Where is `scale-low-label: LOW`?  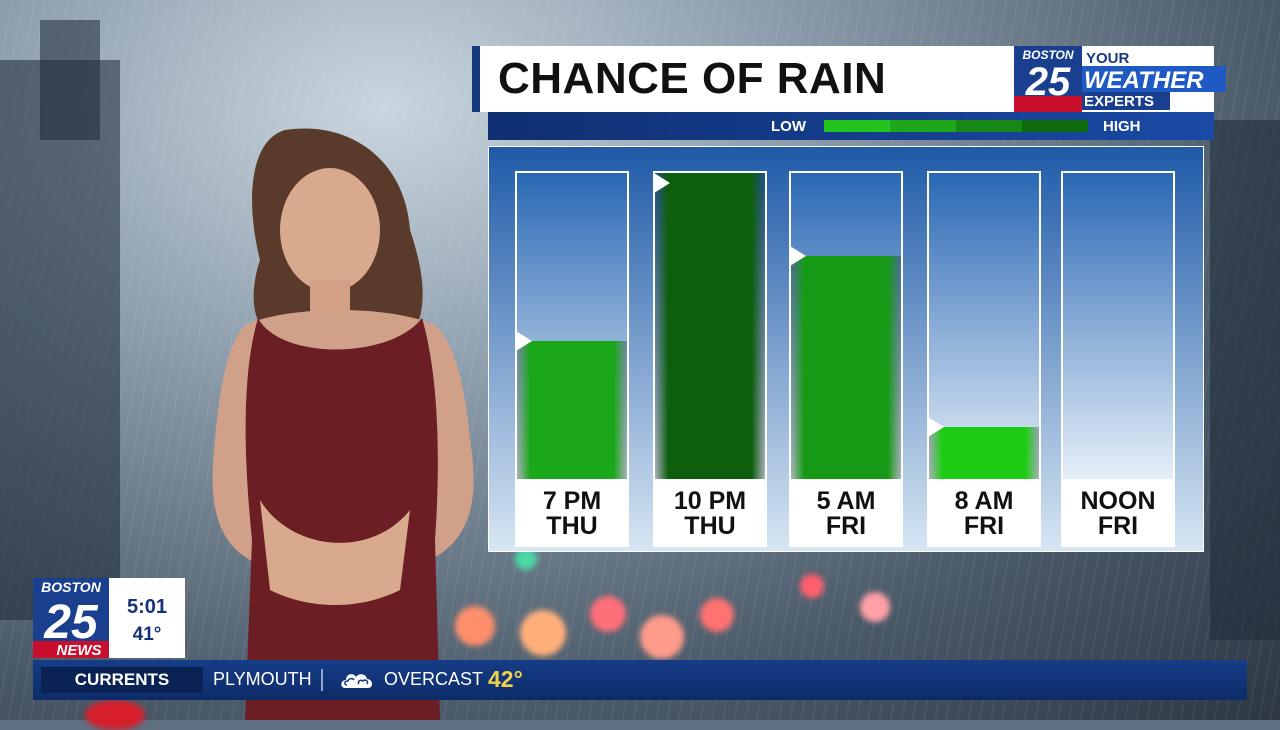
scale-low-label: LOW is located at coordinates (788, 126).